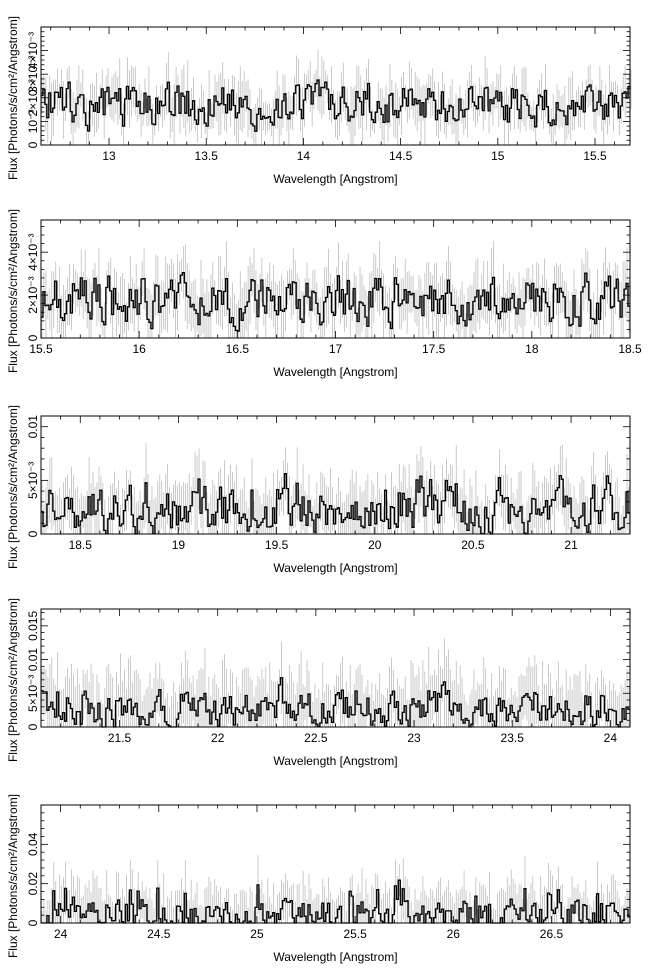  I want to click on x-tick-label: 25.5, so click(355, 934).